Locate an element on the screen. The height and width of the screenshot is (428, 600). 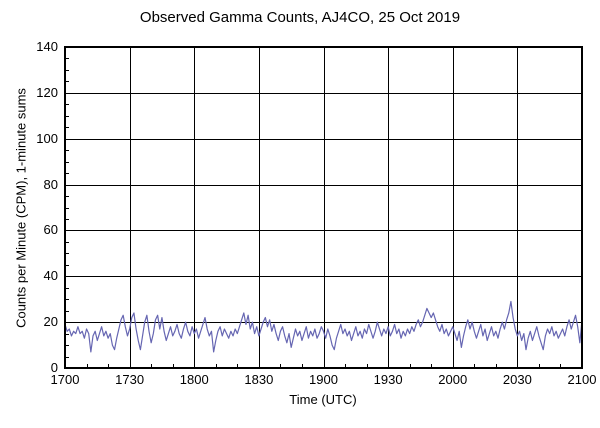
x-tick-label: 2000 is located at coordinates (453, 379).